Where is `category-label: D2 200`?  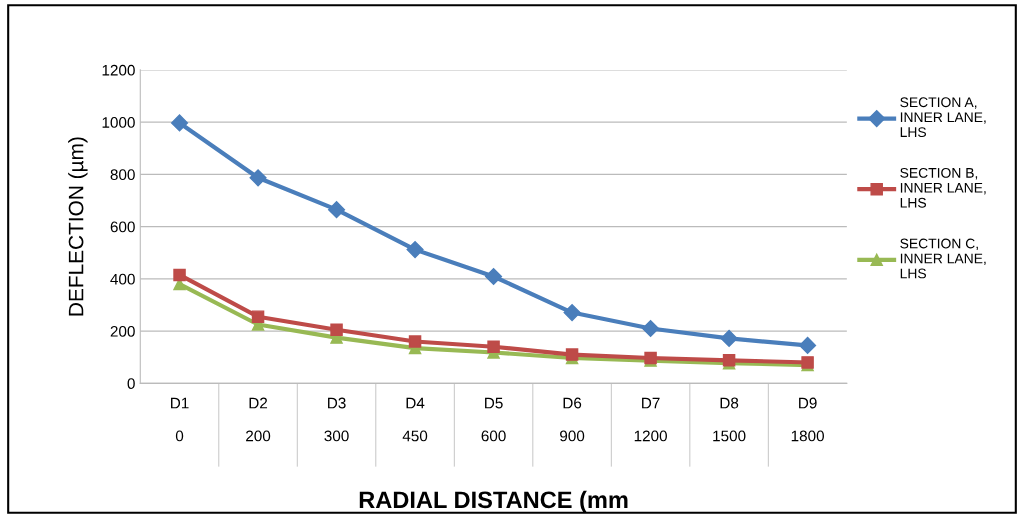
category-label: D2 200 is located at coordinates (258, 419).